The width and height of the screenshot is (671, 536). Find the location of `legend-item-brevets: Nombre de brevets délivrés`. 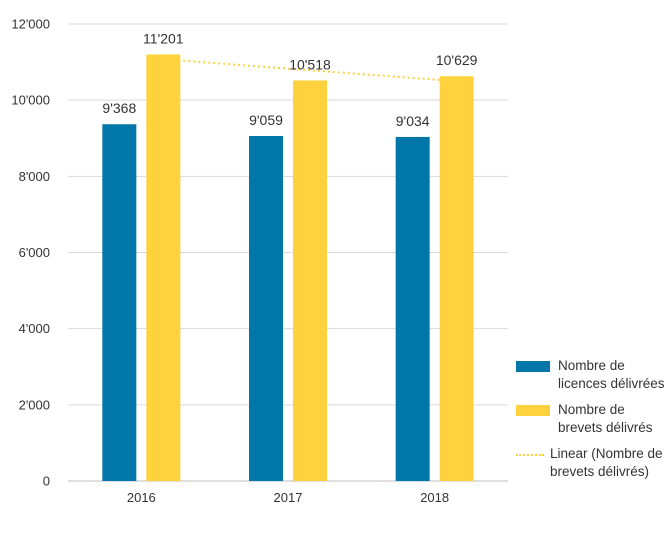

legend-item-brevets: Nombre de brevets délivrés is located at coordinates (593, 419).